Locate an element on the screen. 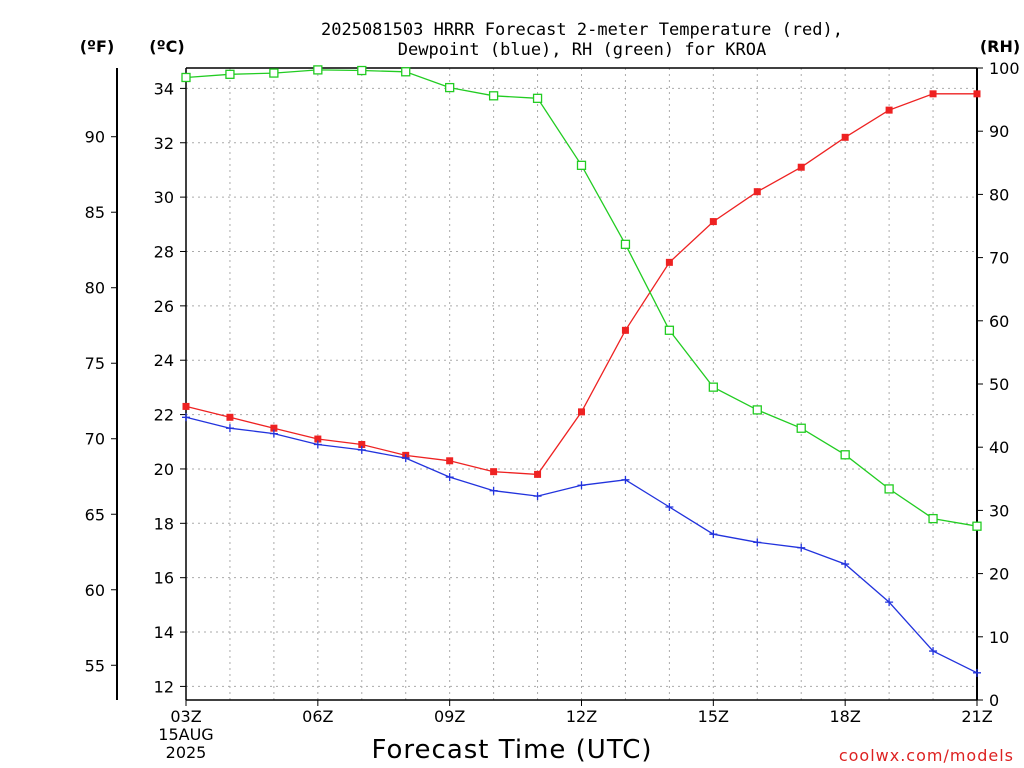  fahrenheit-tick-label: 55 is located at coordinates (95, 665).